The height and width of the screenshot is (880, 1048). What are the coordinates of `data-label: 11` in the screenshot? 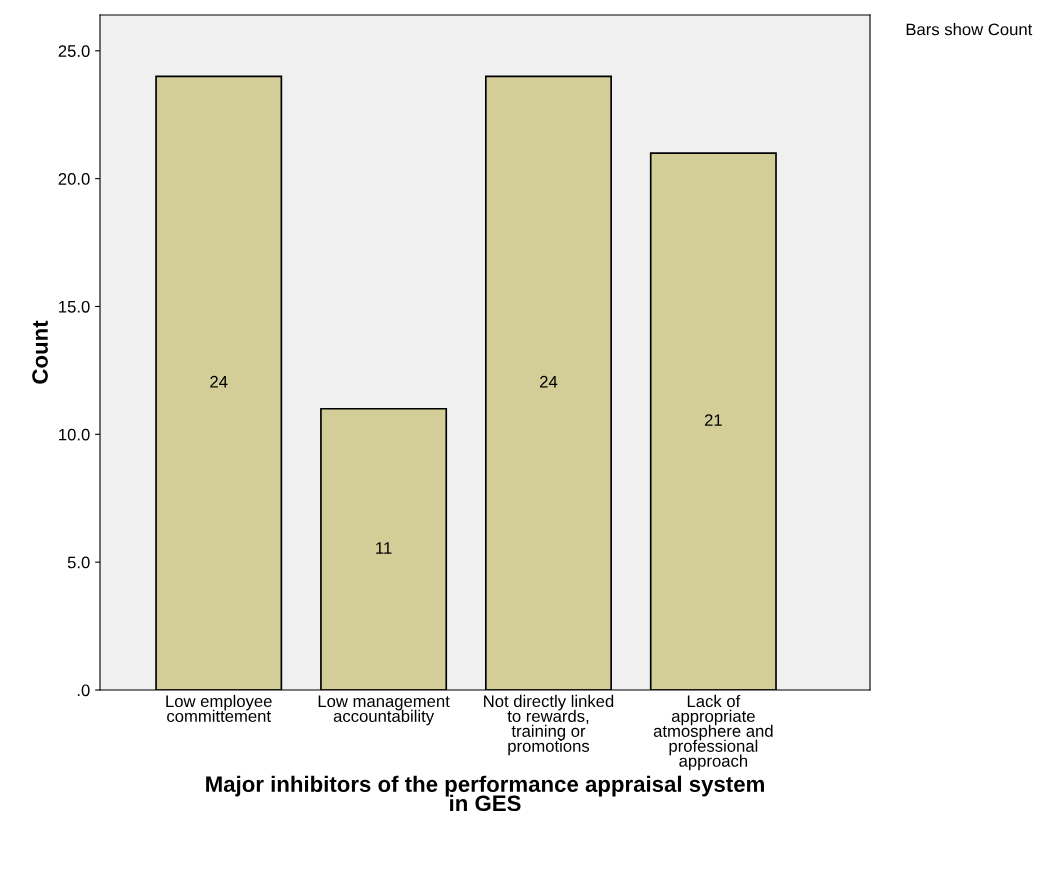 It's located at (384, 548).